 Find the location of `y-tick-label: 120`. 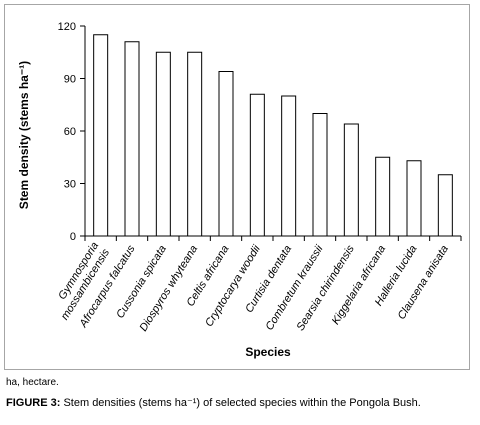

y-tick-label: 120 is located at coordinates (67, 27).